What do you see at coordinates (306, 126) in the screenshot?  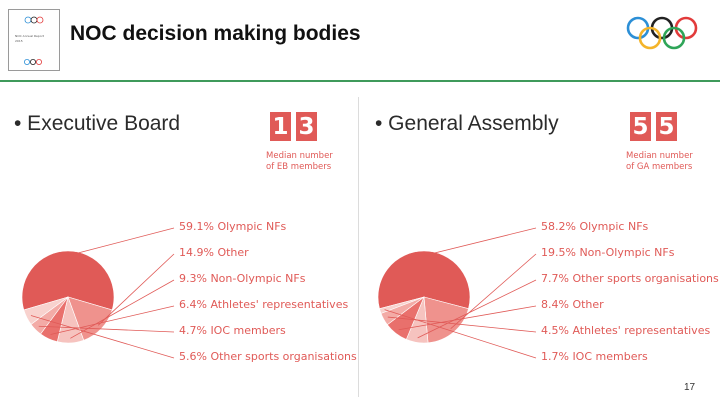 I see `eb-median-digit-2: 3` at bounding box center [306, 126].